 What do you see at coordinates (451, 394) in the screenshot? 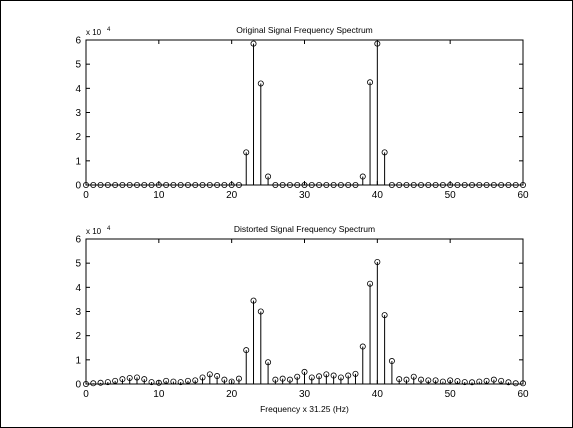
I see `chart-2-x-tick-label: 50` at bounding box center [451, 394].